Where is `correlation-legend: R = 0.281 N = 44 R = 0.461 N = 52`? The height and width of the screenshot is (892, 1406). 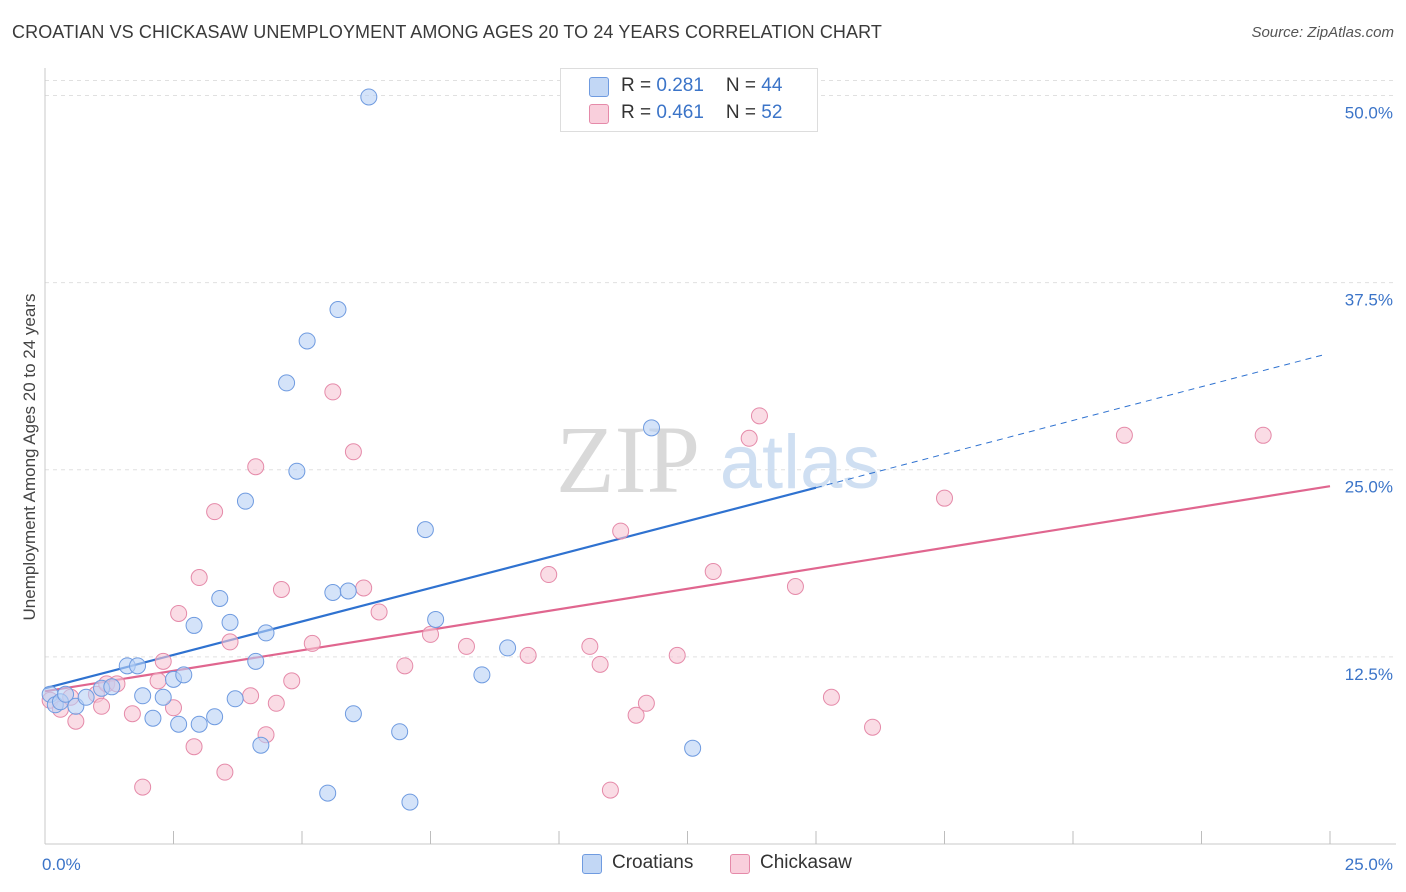
correlation-legend: R = 0.281 N = 44 R = 0.461 N = 52 is located at coordinates (689, 100).